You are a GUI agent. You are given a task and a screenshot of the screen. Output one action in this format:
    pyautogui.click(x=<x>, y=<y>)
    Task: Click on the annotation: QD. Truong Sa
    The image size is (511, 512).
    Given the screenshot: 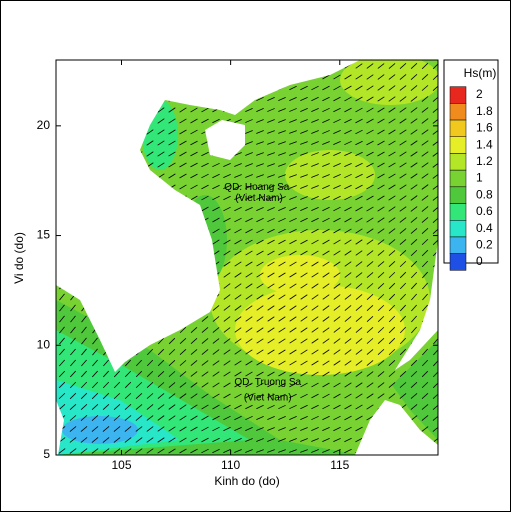 What is the action you would take?
    pyautogui.click(x=267, y=382)
    